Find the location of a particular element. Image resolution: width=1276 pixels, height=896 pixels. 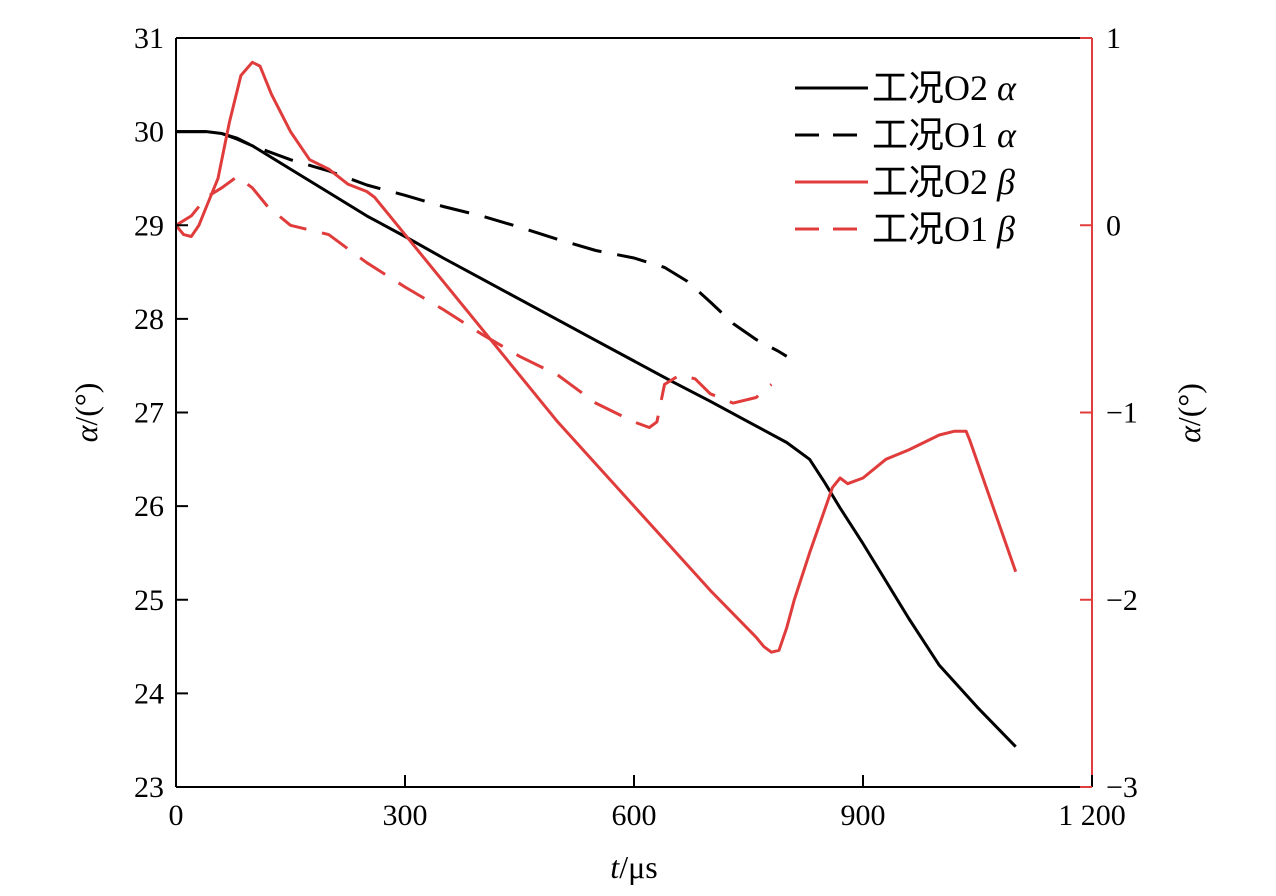

y-left-tick-label: 25 is located at coordinates (149, 600).